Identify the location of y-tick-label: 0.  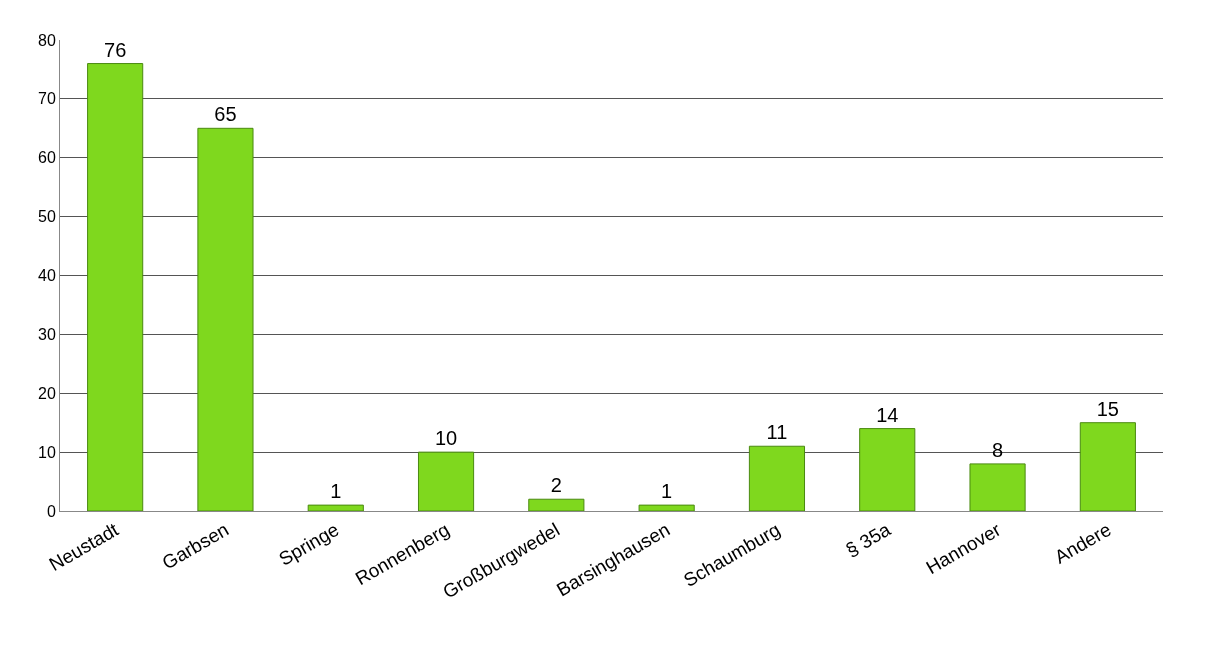
(51, 511).